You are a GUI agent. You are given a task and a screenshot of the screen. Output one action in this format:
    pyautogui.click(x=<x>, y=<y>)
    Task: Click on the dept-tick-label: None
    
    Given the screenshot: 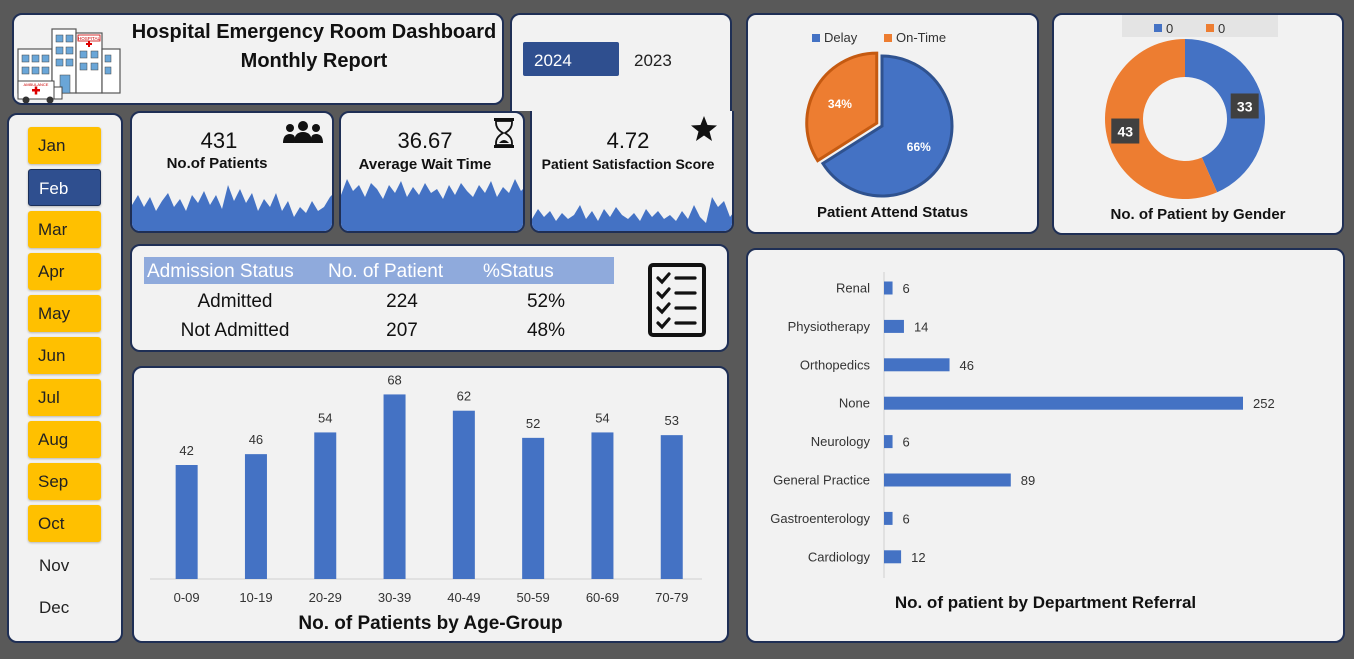 What is the action you would take?
    pyautogui.click(x=854, y=403)
    